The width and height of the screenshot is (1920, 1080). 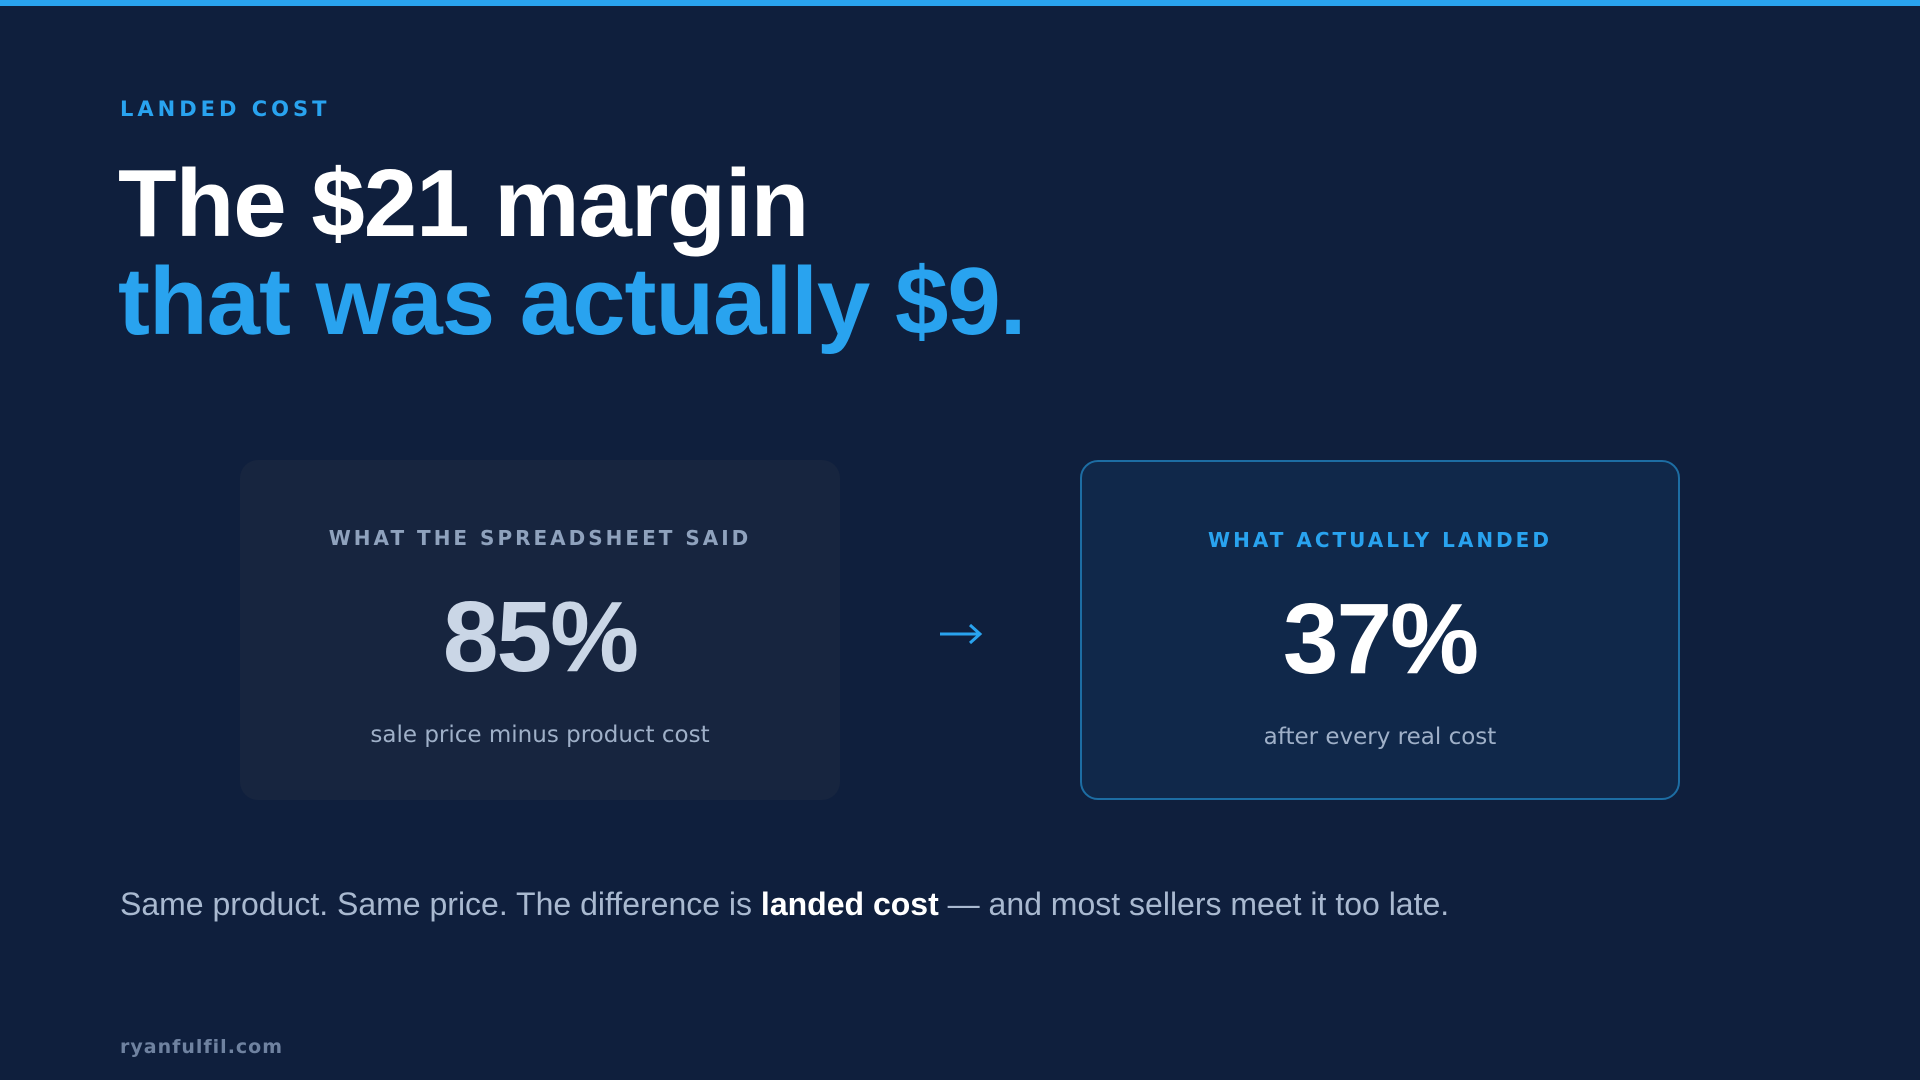 What do you see at coordinates (1194, 904) in the screenshot?
I see `summary-text: — and most sellers meet it too late.` at bounding box center [1194, 904].